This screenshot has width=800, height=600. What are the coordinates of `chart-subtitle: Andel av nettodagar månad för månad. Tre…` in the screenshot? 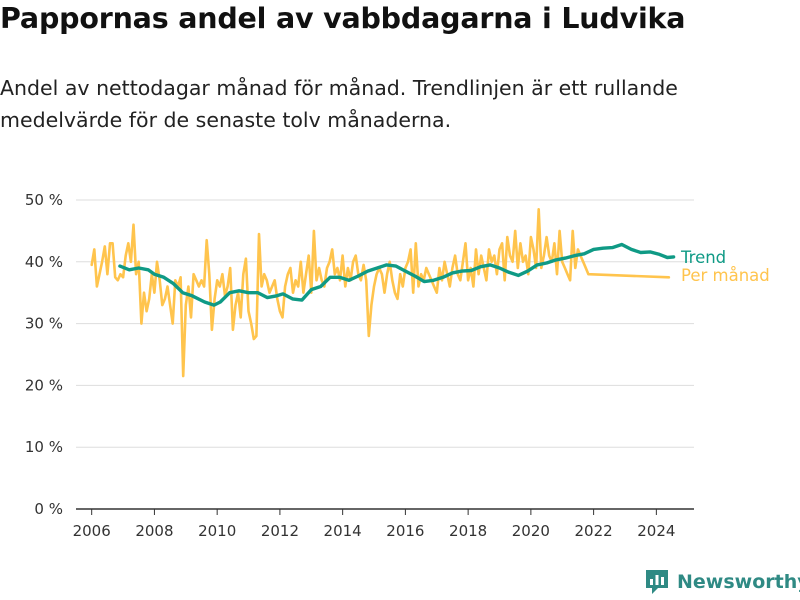 It's located at (339, 104).